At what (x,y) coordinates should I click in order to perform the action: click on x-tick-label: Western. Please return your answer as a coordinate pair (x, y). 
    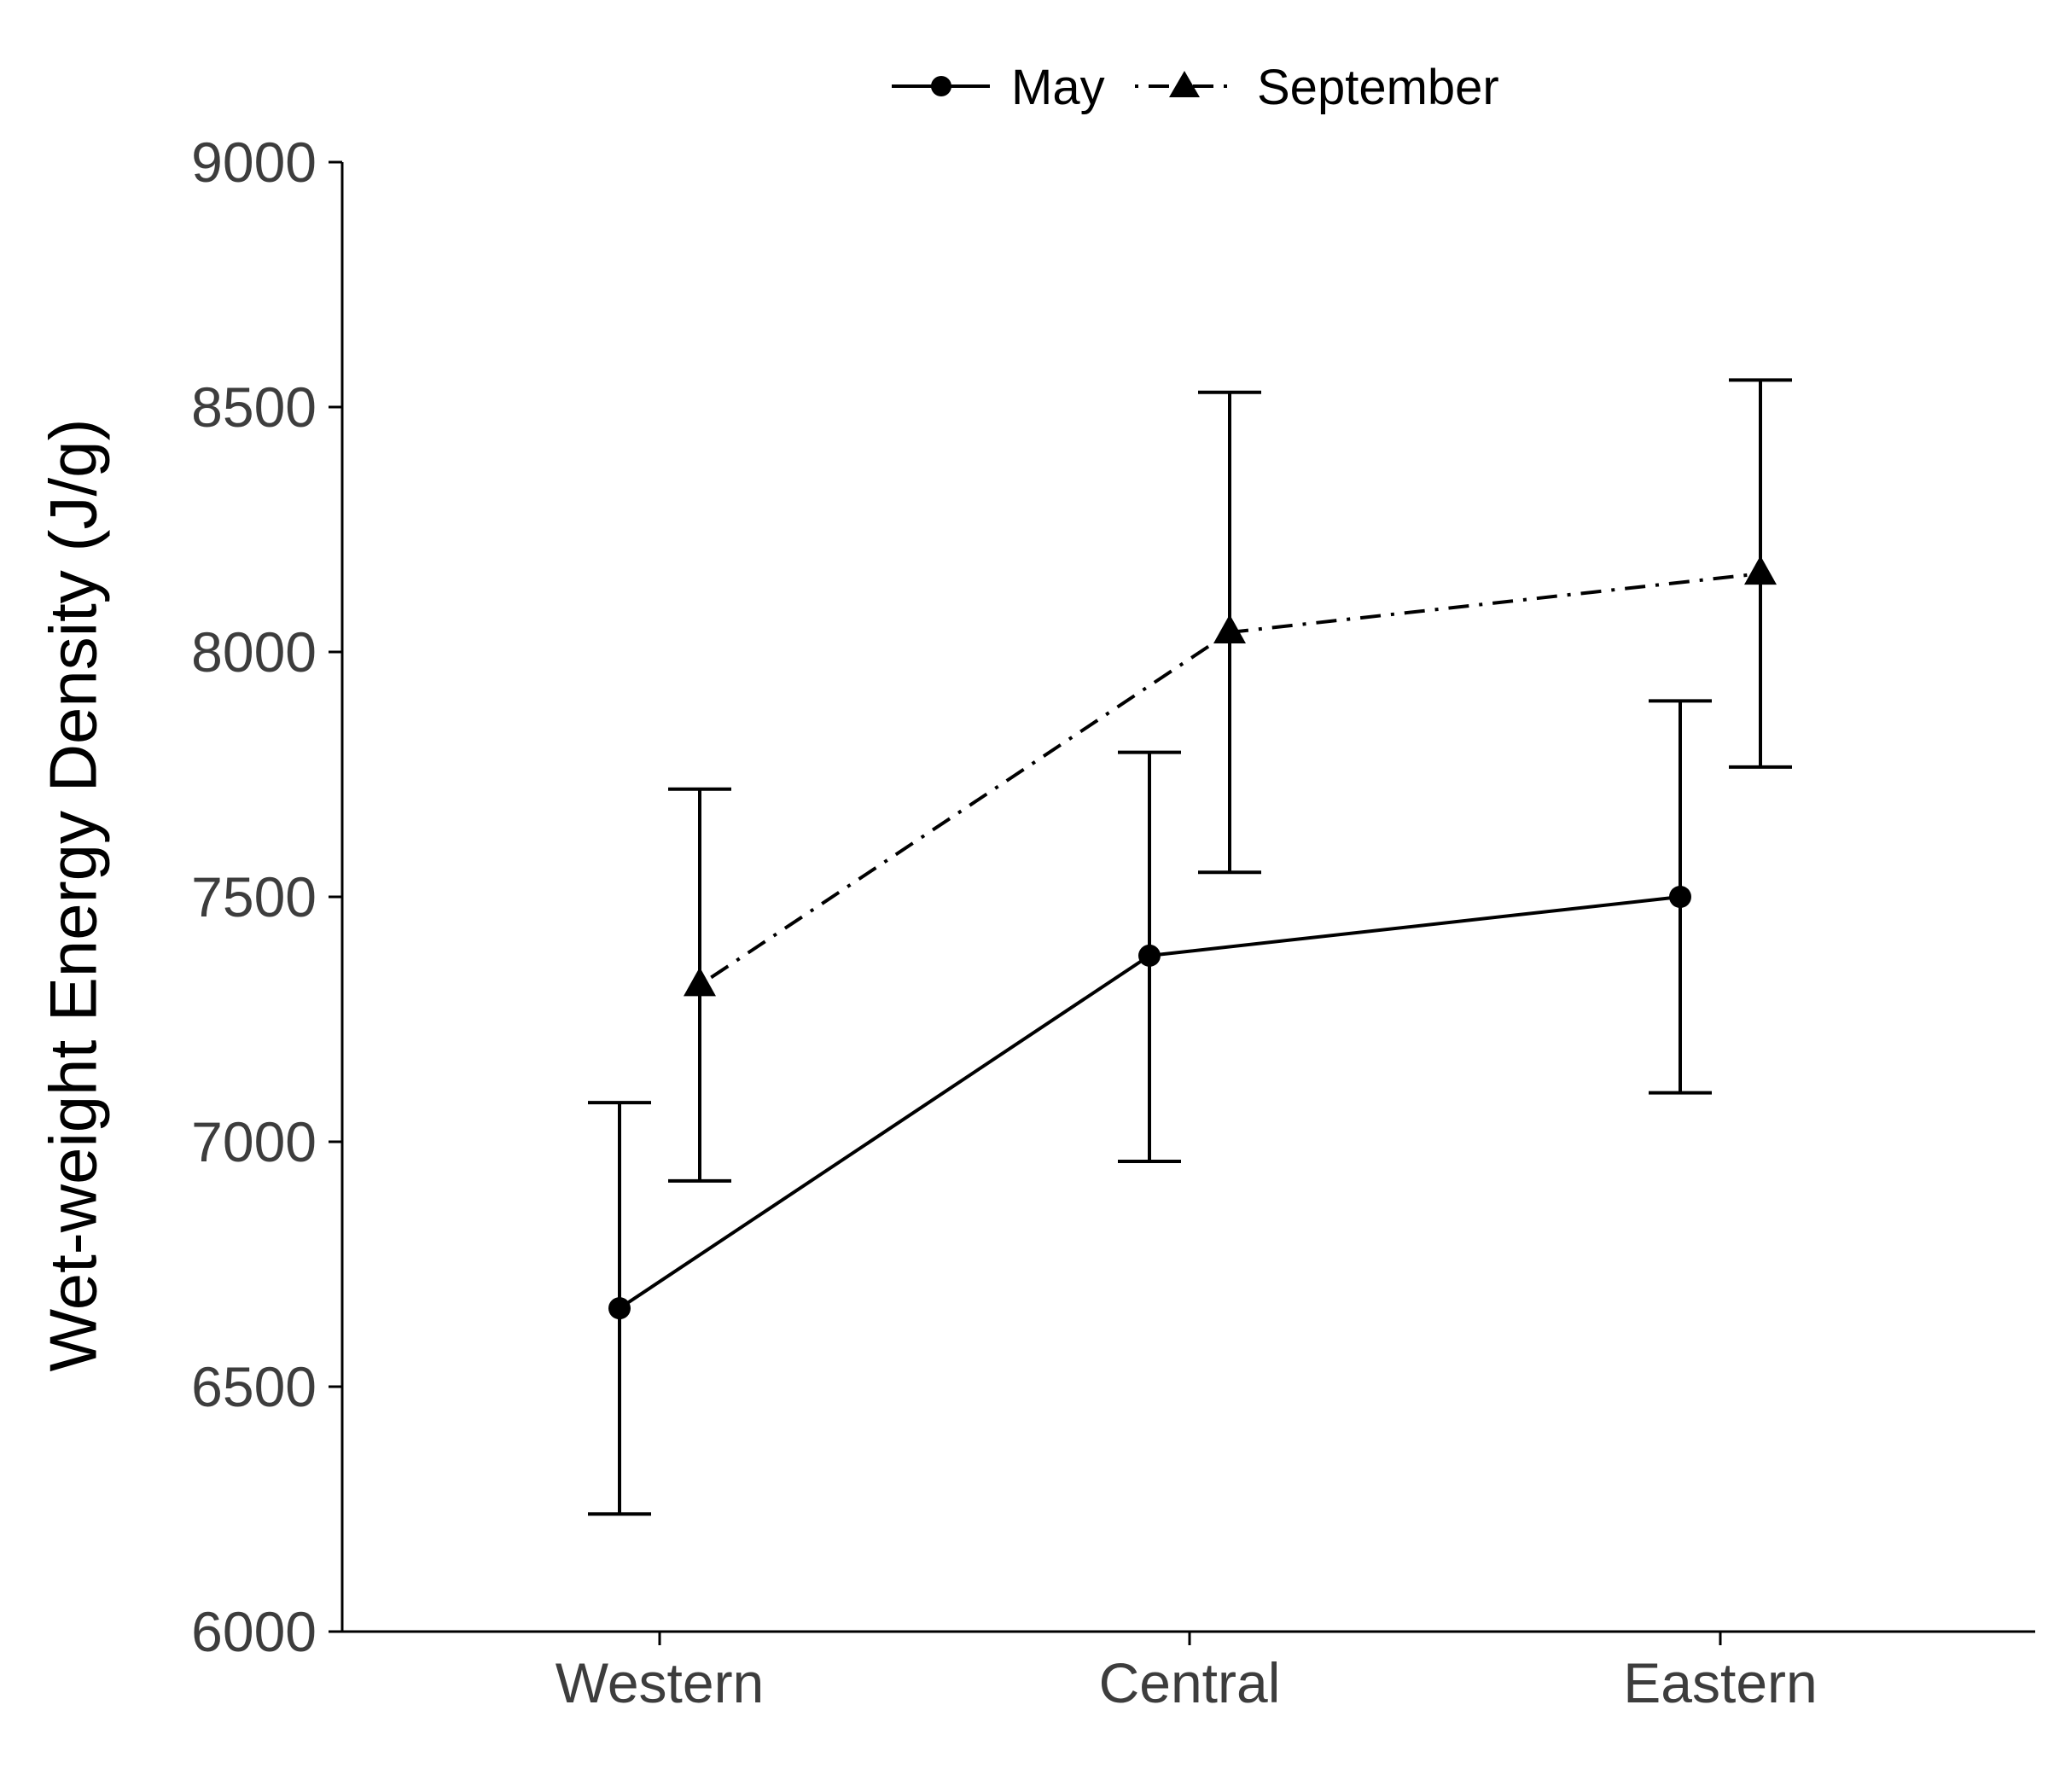
    Looking at the image, I should click on (660, 1682).